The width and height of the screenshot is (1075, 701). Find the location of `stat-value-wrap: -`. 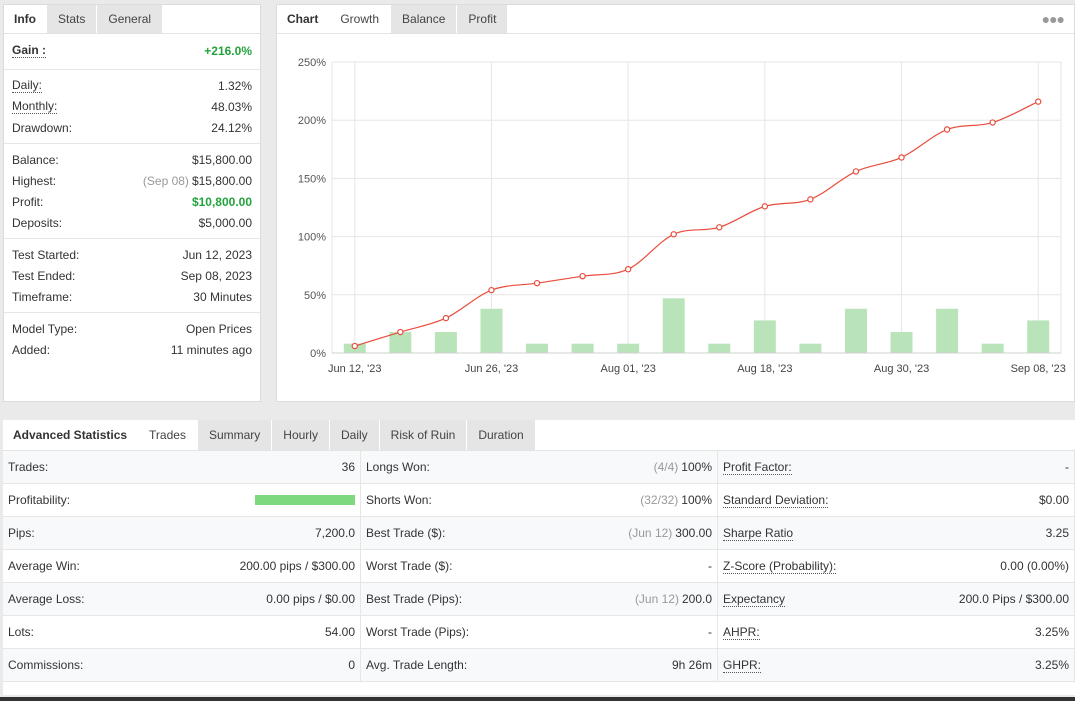

stat-value-wrap: - is located at coordinates (710, 632).